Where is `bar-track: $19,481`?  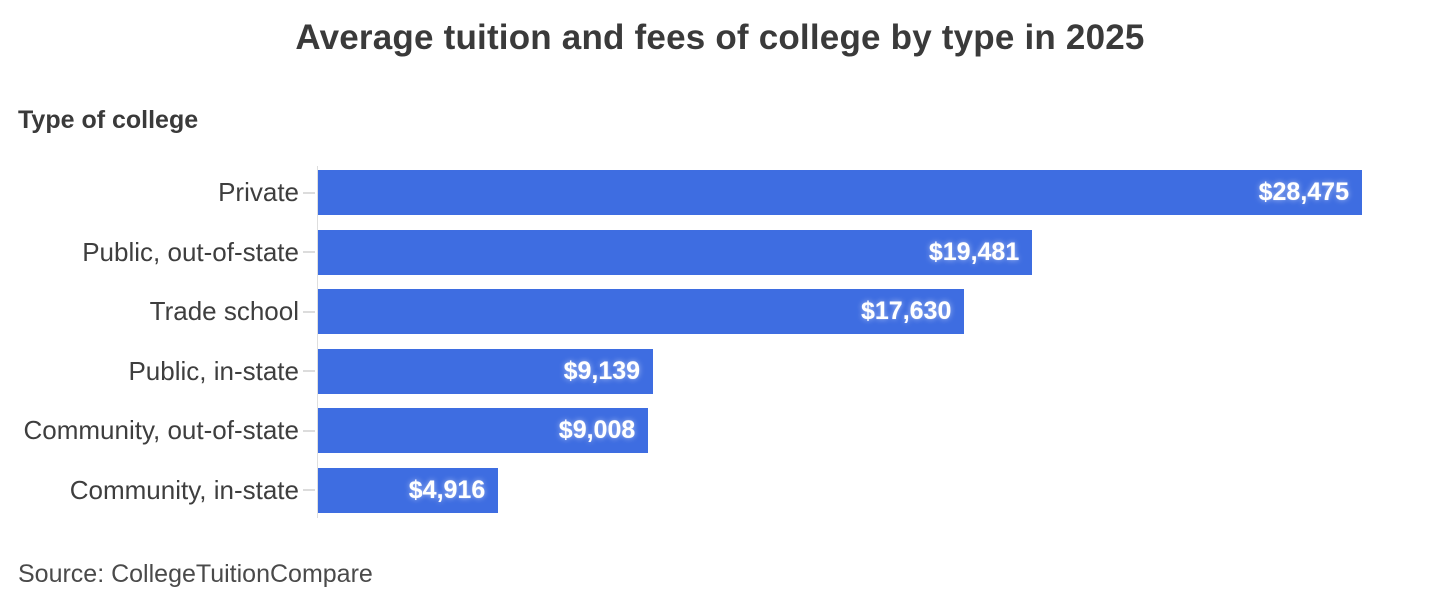
bar-track: $19,481 is located at coordinates (840, 252).